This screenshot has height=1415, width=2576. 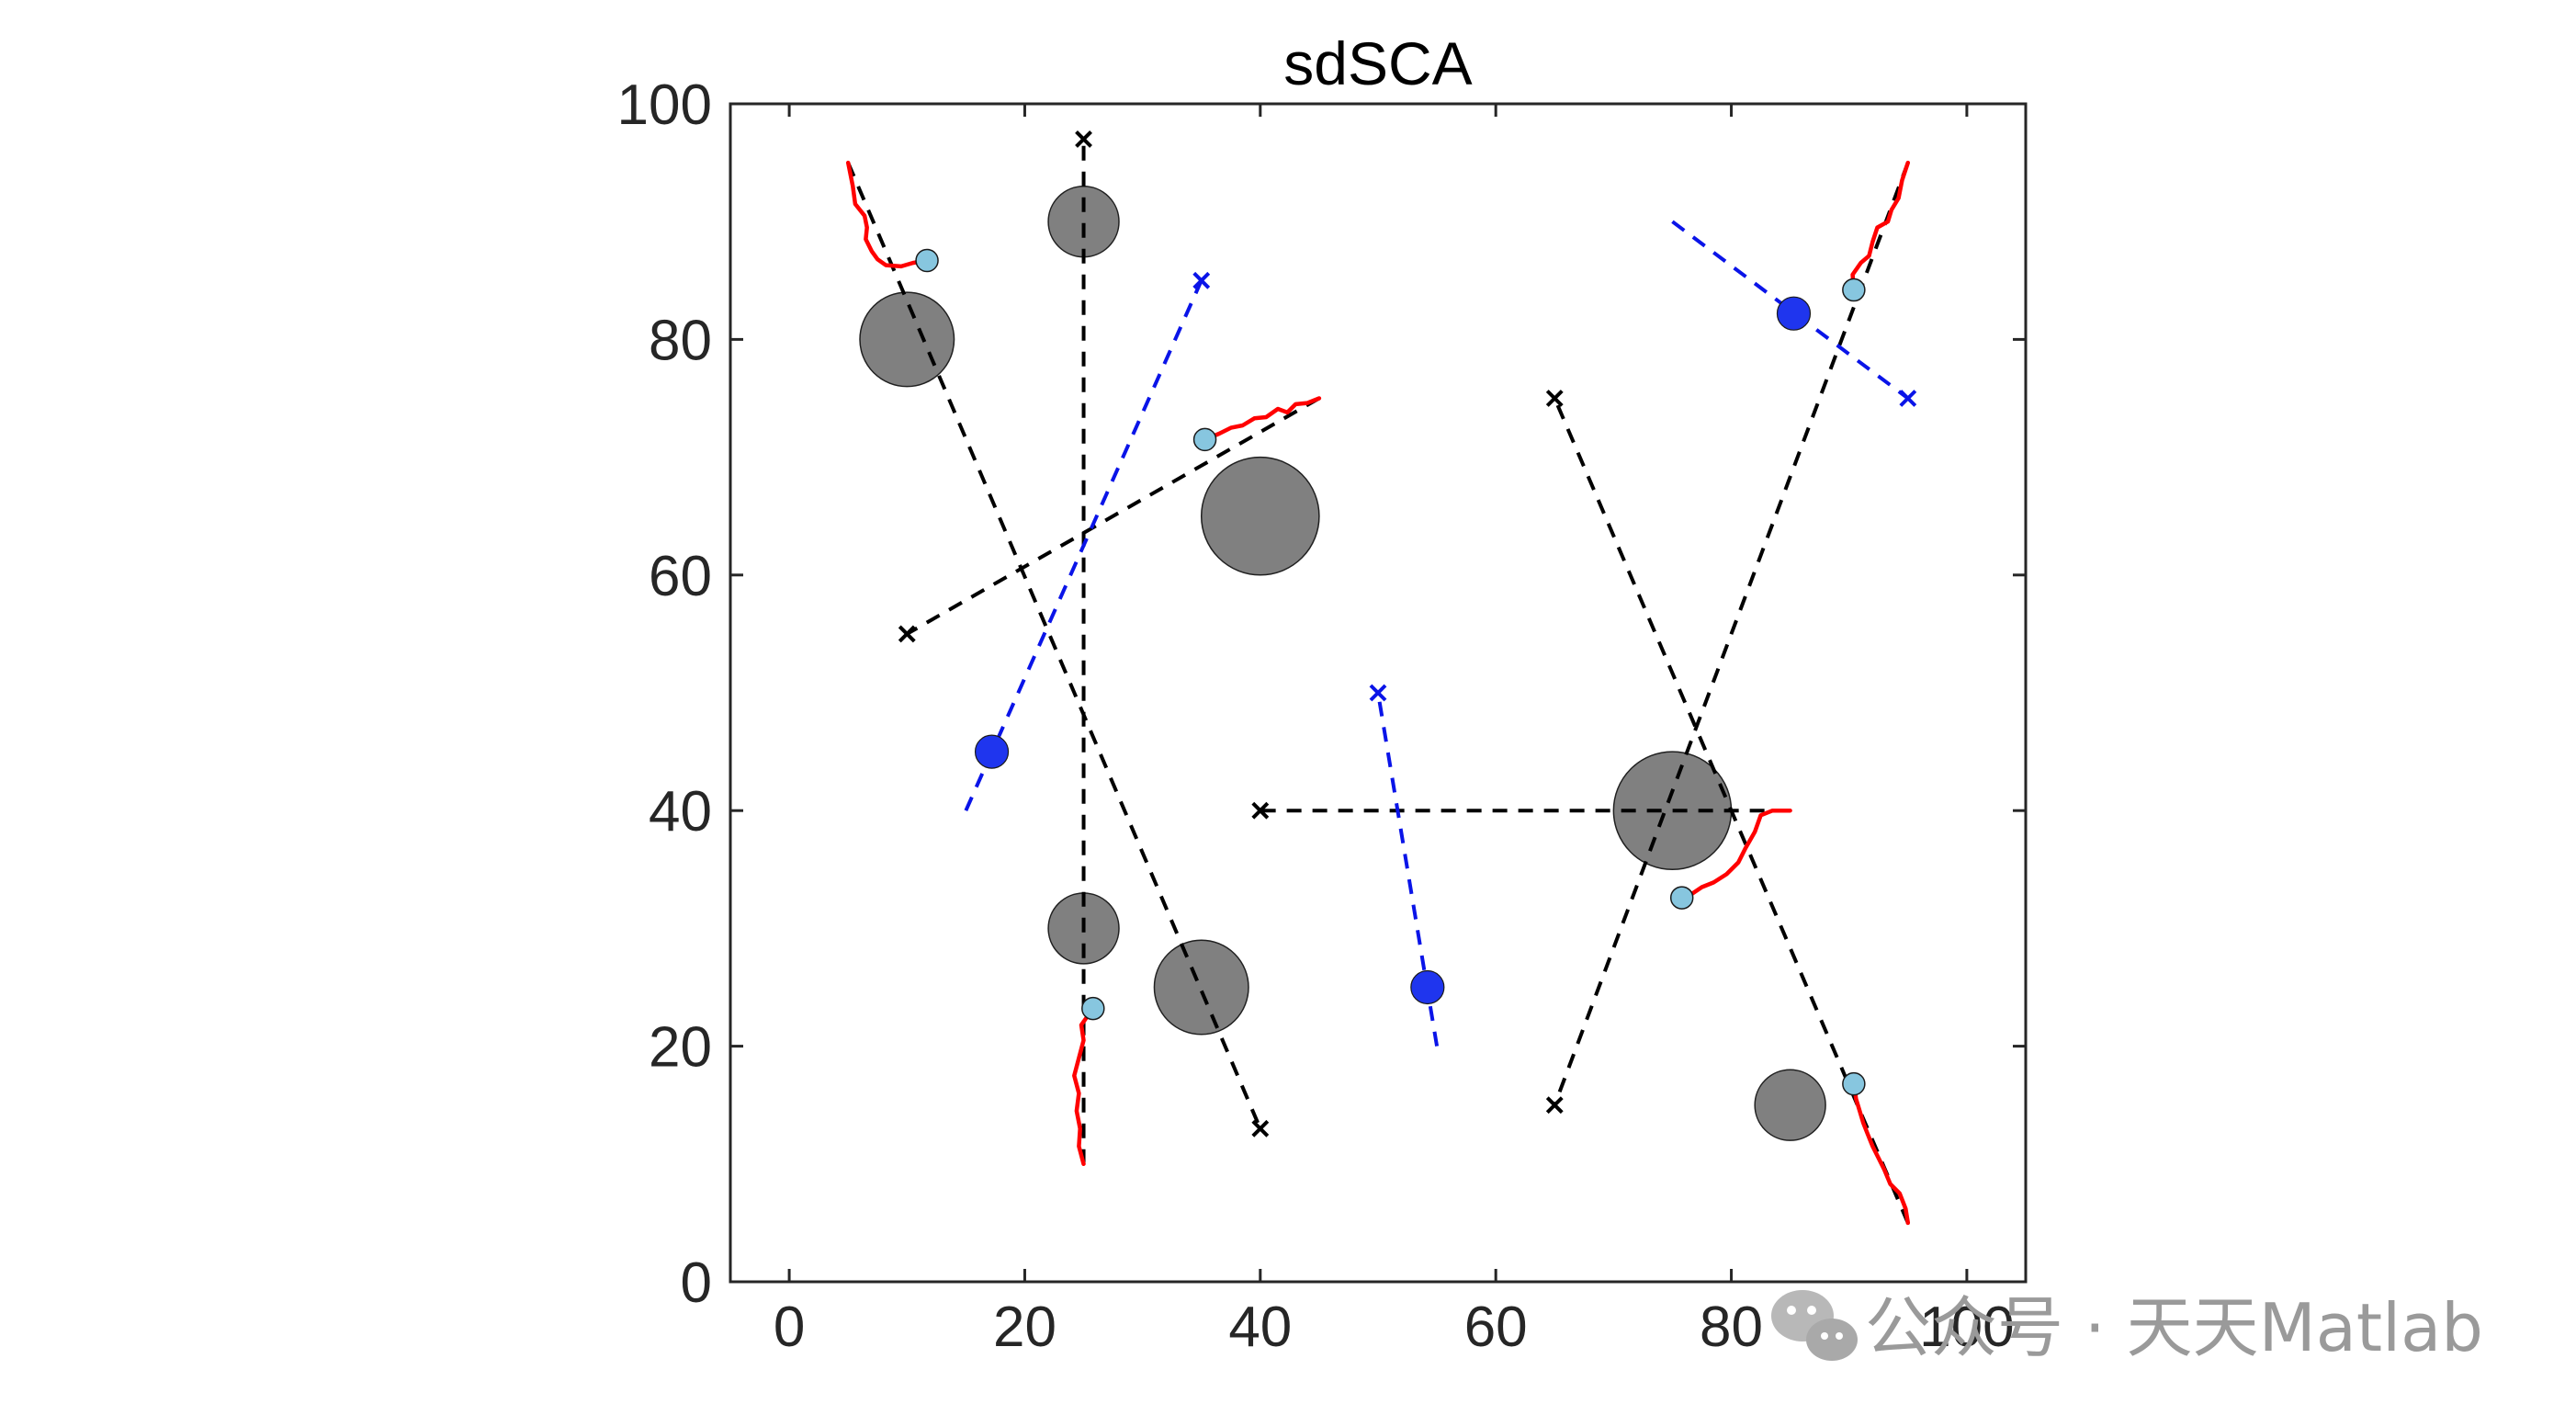 I want to click on black-goal-marker-2-stroke-b, so click(x=907, y=634).